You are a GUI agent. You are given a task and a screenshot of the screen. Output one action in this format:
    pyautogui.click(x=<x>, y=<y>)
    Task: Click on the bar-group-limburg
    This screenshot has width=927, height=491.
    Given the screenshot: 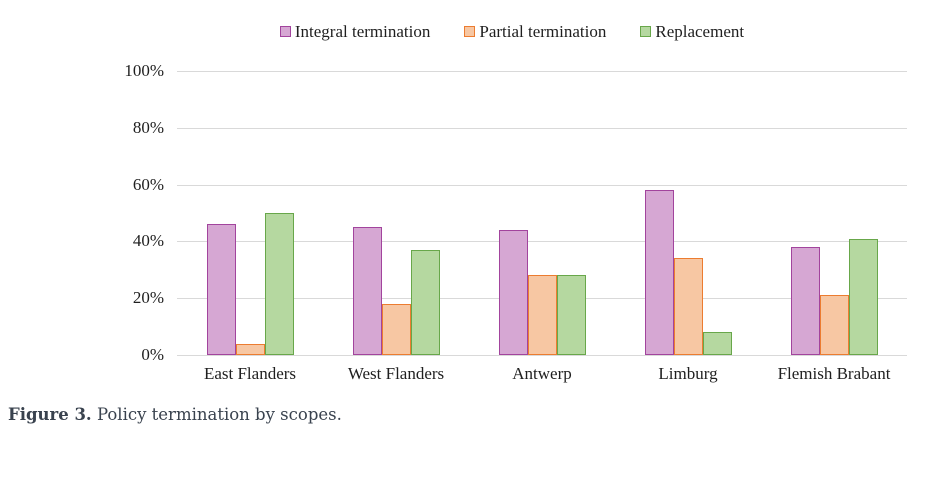 What is the action you would take?
    pyautogui.click(x=688, y=272)
    